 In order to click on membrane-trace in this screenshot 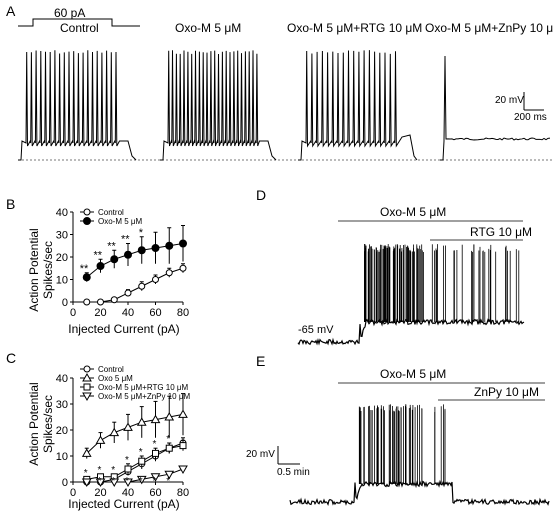, I will do `click(419, 493)`.